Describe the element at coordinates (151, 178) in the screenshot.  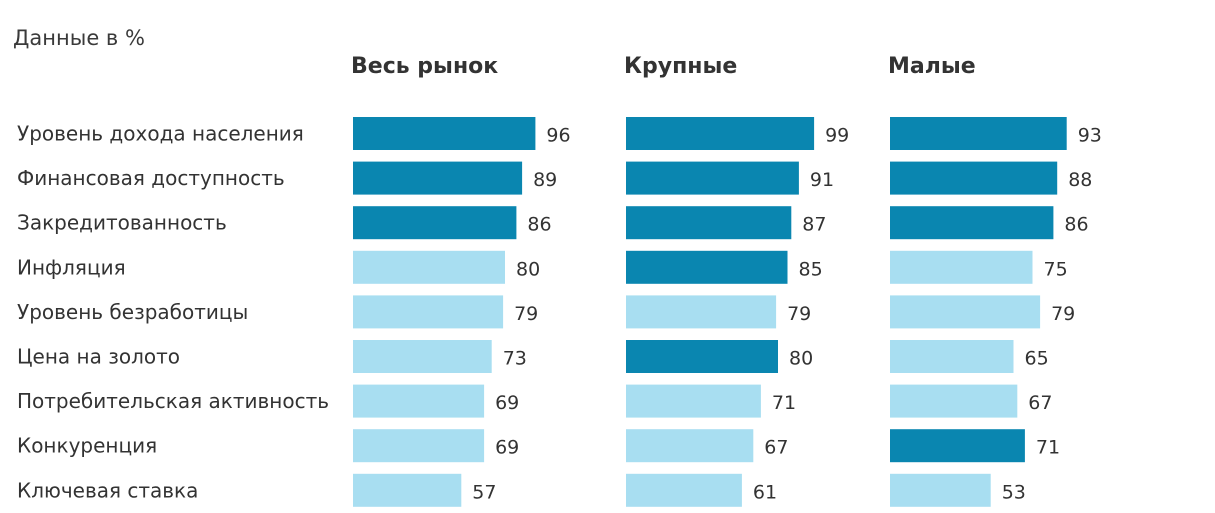
I see `category-label: Финансовая доступность` at that location.